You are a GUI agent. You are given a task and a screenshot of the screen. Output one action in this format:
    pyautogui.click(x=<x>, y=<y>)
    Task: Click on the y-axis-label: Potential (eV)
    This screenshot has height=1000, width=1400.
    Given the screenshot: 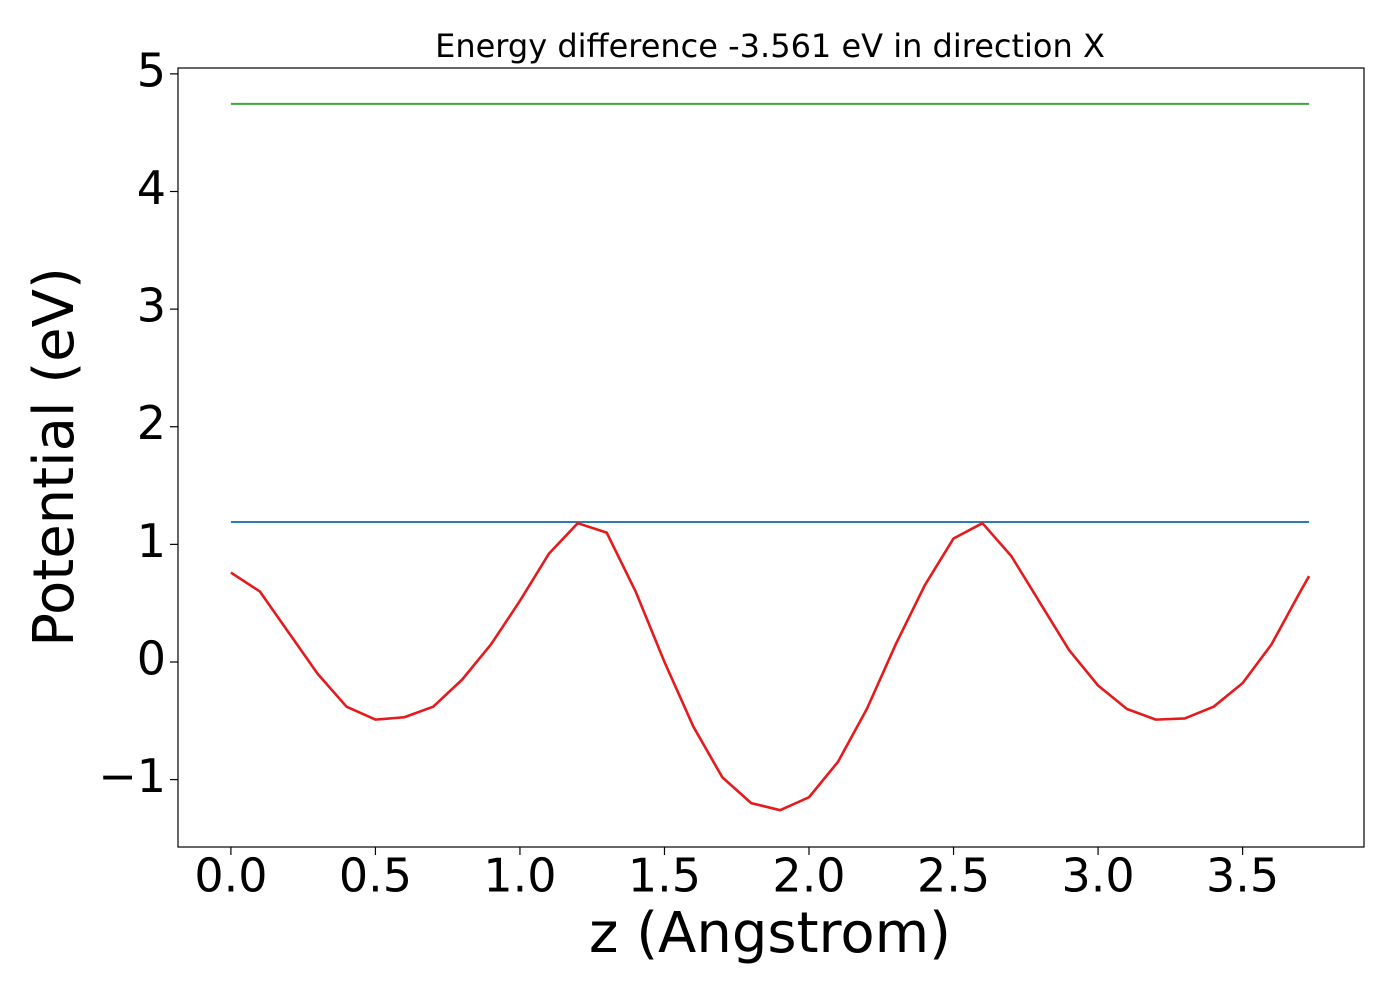 What is the action you would take?
    pyautogui.click(x=54, y=457)
    